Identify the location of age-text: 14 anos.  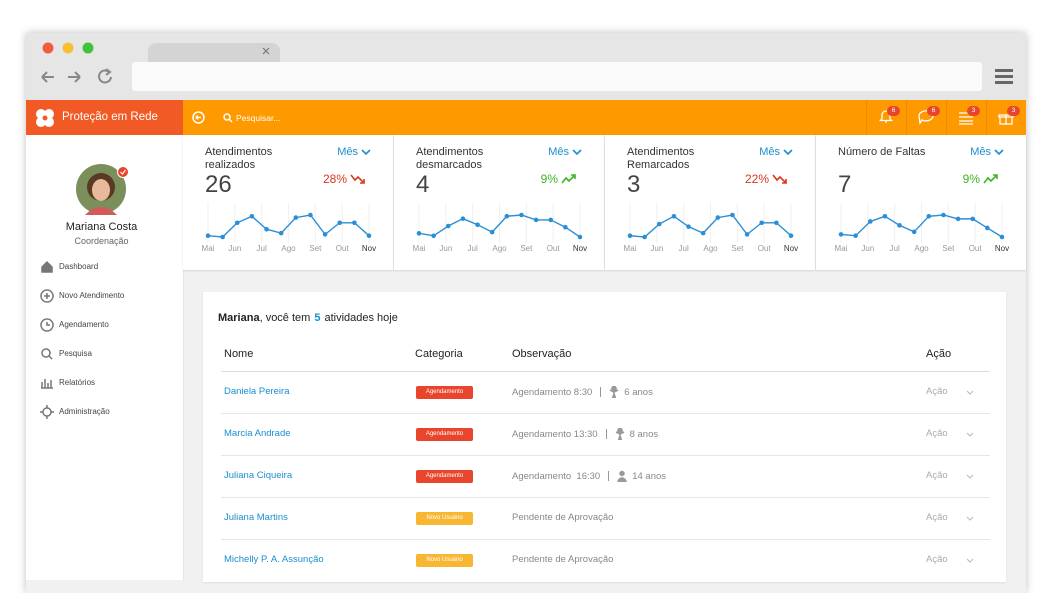
(649, 476).